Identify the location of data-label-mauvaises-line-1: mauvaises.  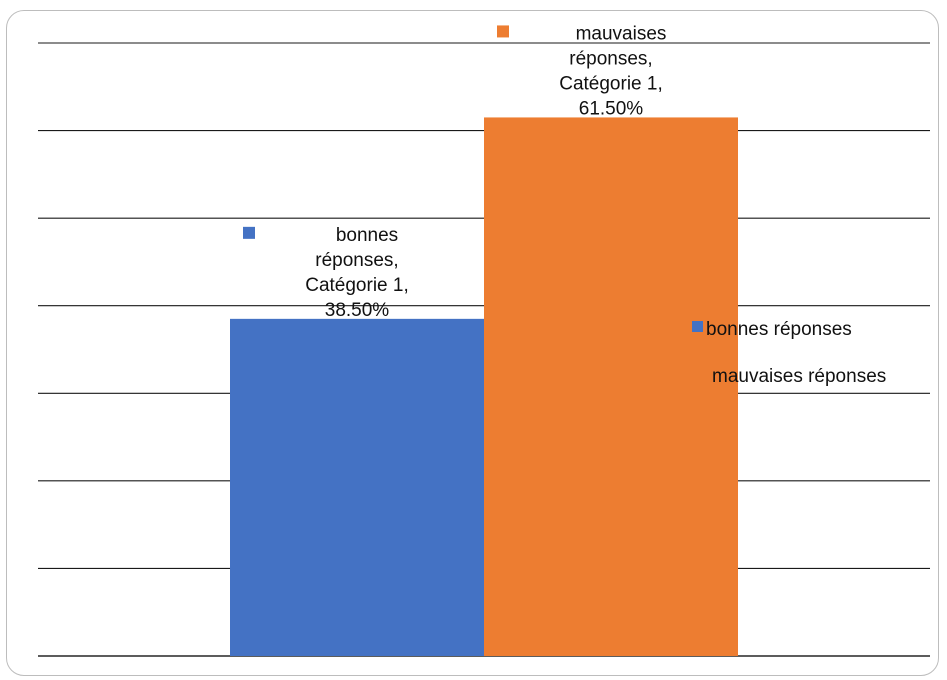
(621, 33).